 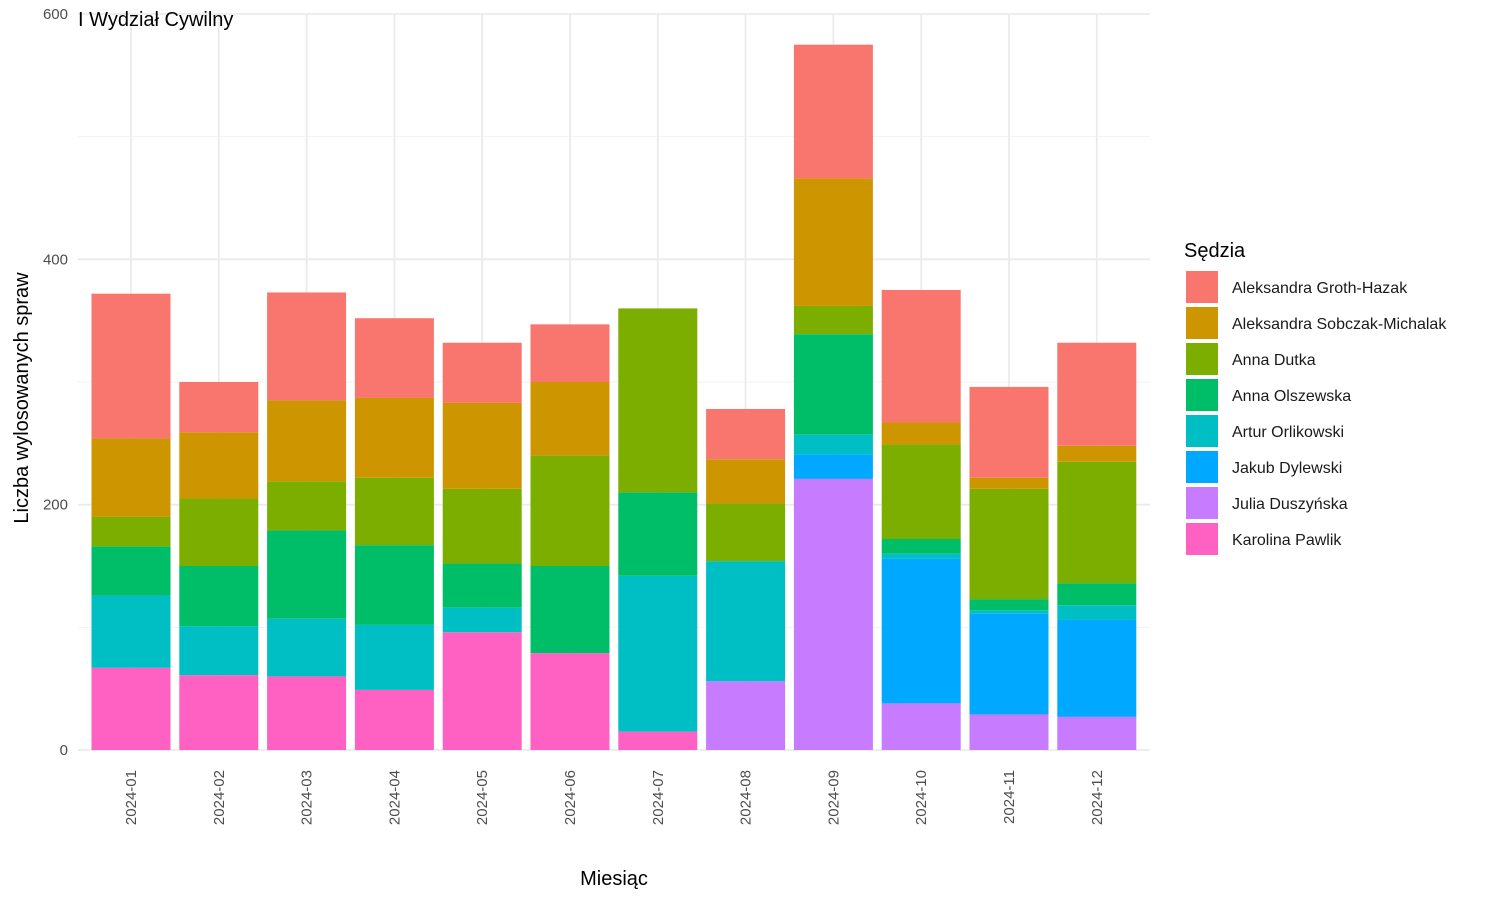 I want to click on y-axis-title: Liczba wylosowanych spraw, so click(x=22, y=398).